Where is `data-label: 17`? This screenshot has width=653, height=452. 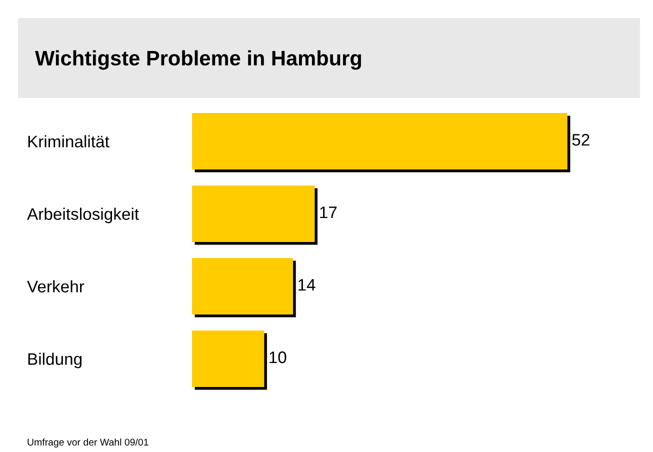 data-label: 17 is located at coordinates (328, 212).